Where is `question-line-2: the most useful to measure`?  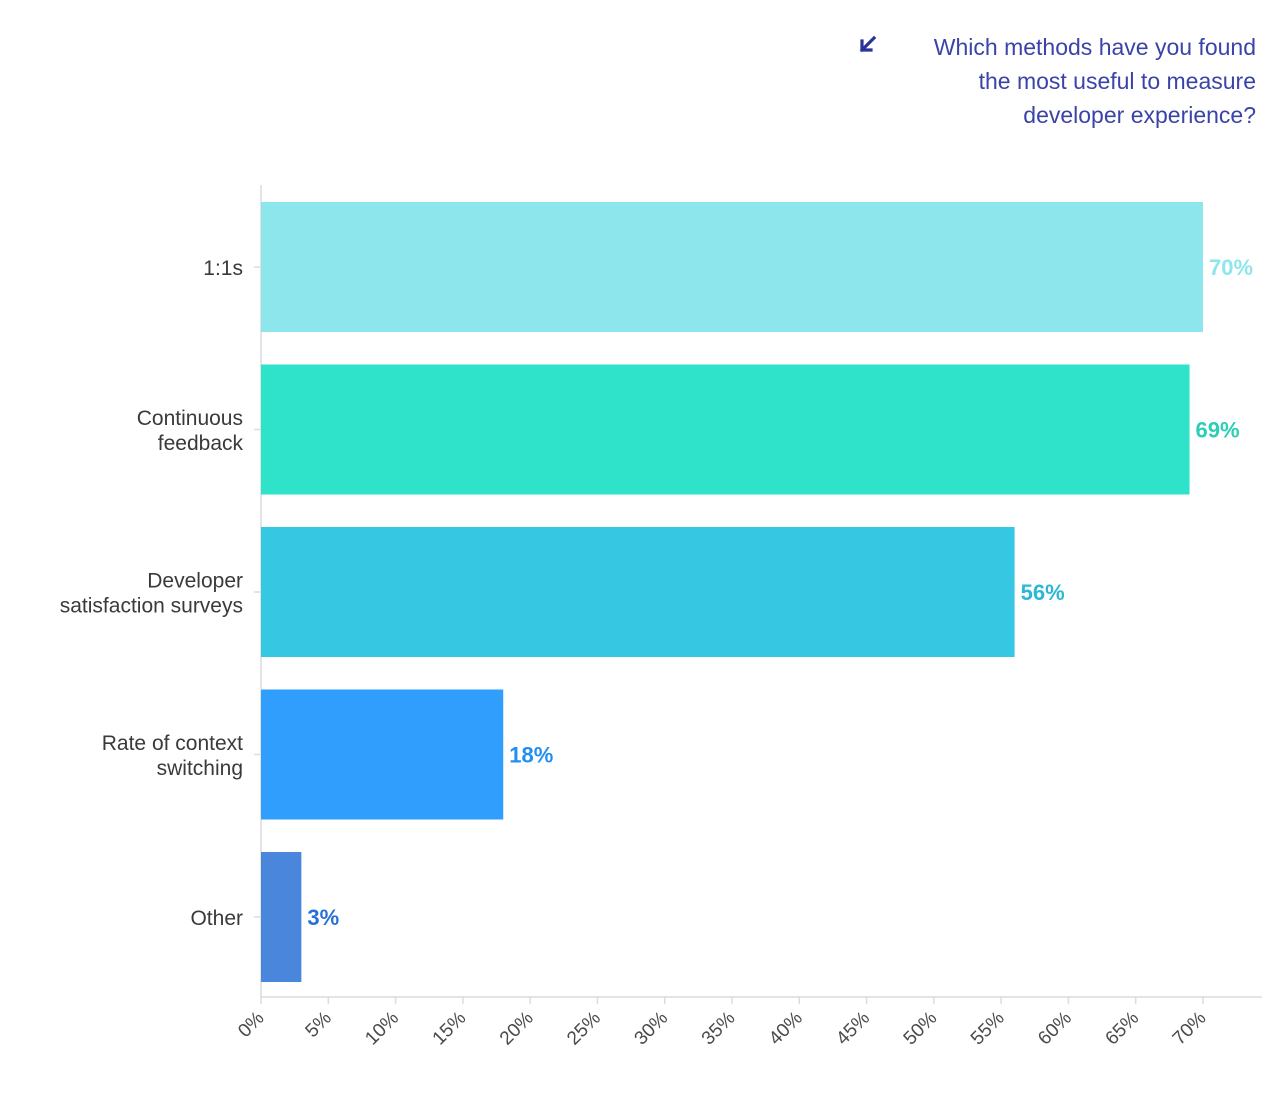 question-line-2: the most useful to measure is located at coordinates (1117, 81).